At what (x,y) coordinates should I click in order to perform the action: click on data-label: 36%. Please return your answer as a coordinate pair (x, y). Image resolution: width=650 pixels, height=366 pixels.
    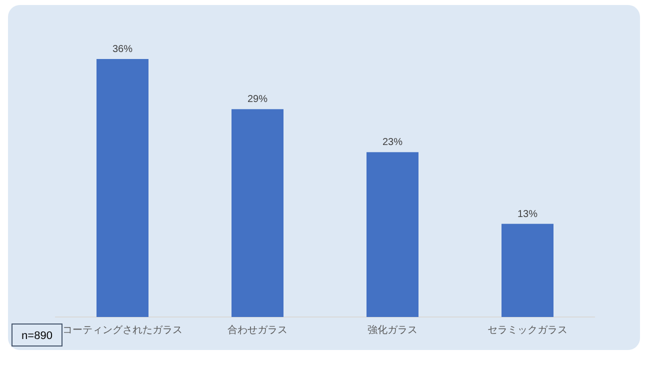
    Looking at the image, I should click on (122, 49).